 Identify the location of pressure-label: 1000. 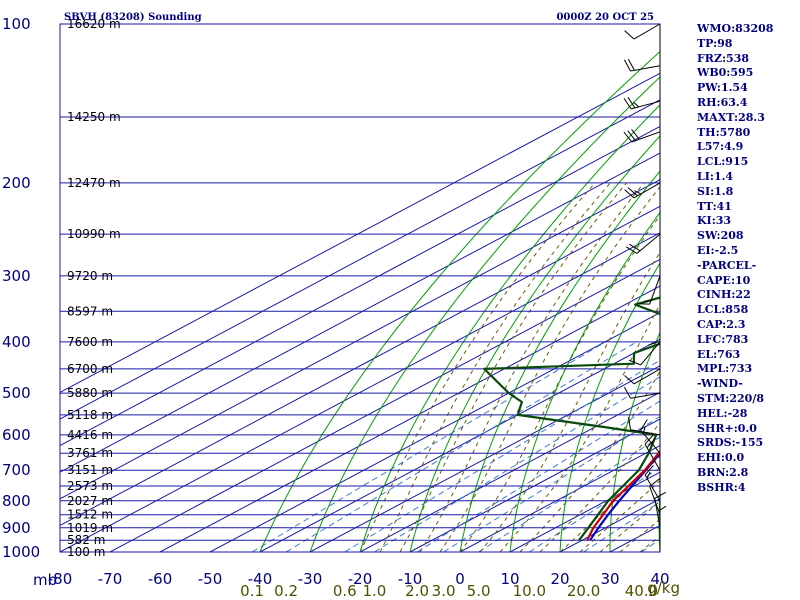
(21, 552).